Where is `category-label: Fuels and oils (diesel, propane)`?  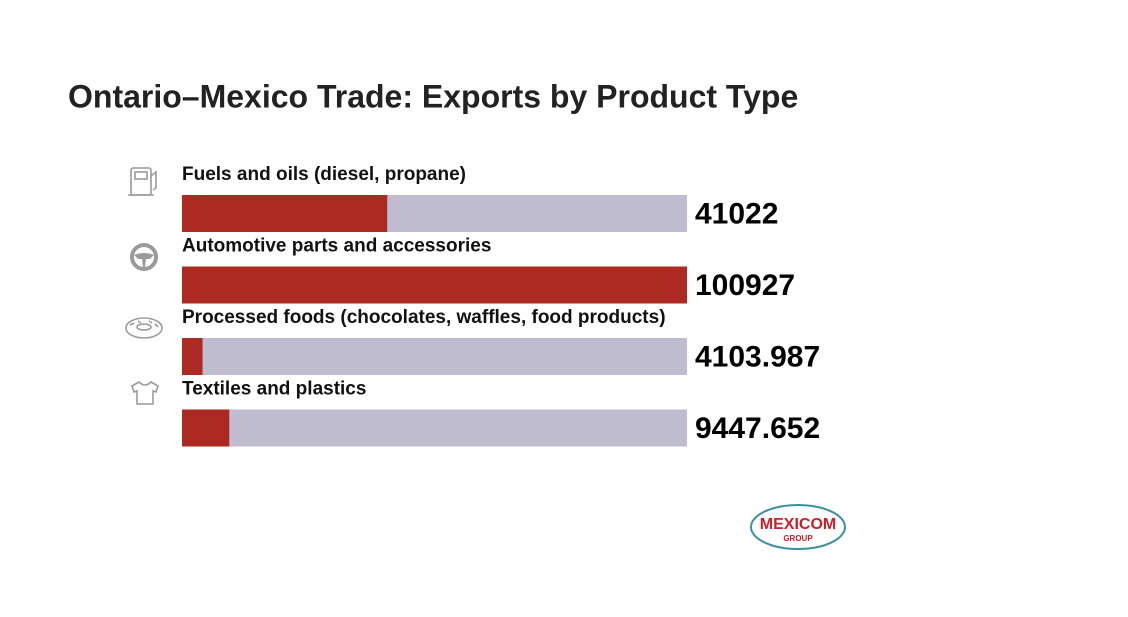
category-label: Fuels and oils (diesel, propane) is located at coordinates (324, 174).